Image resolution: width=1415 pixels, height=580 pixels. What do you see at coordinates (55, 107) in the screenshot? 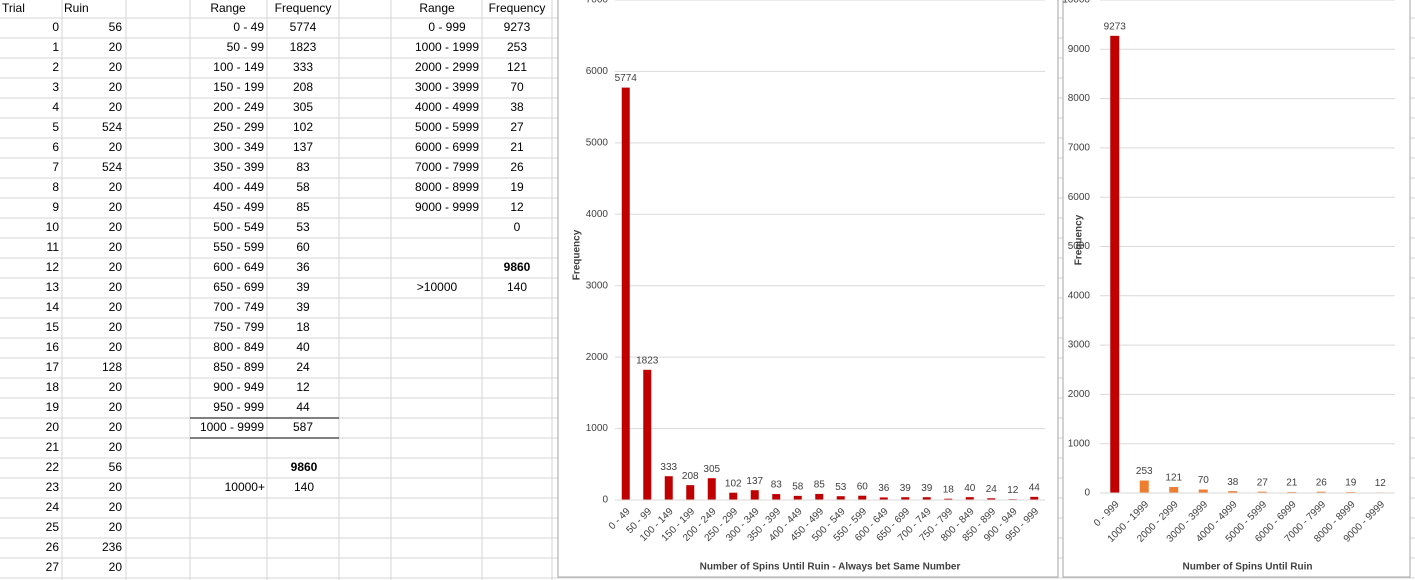
I see `cell-text: 4` at bounding box center [55, 107].